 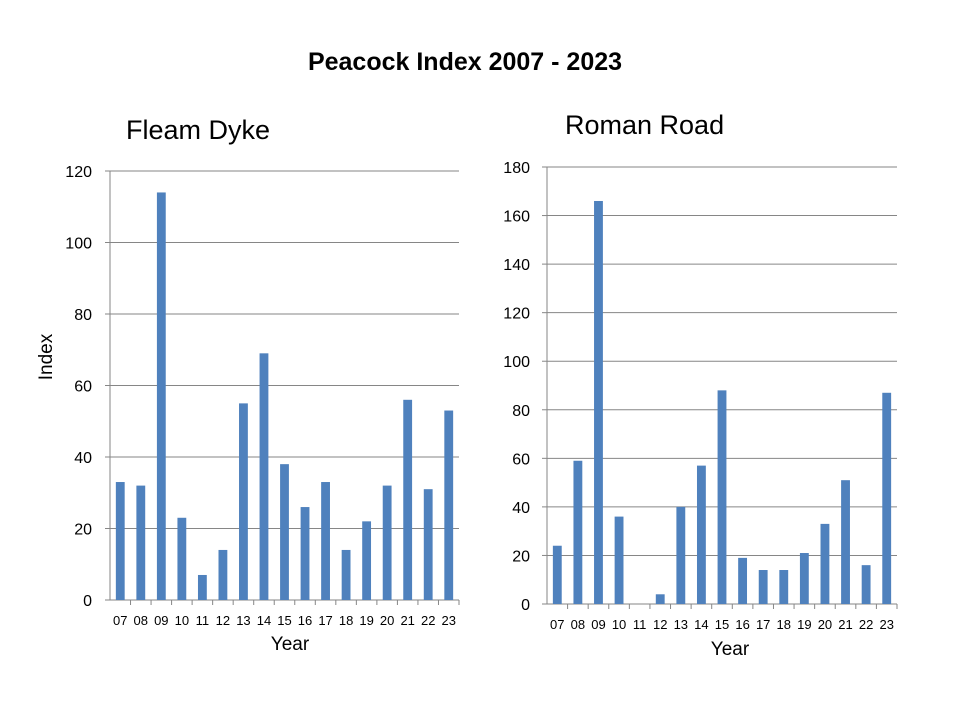 I want to click on chart-title: Fleam Dyke, so click(x=198, y=130).